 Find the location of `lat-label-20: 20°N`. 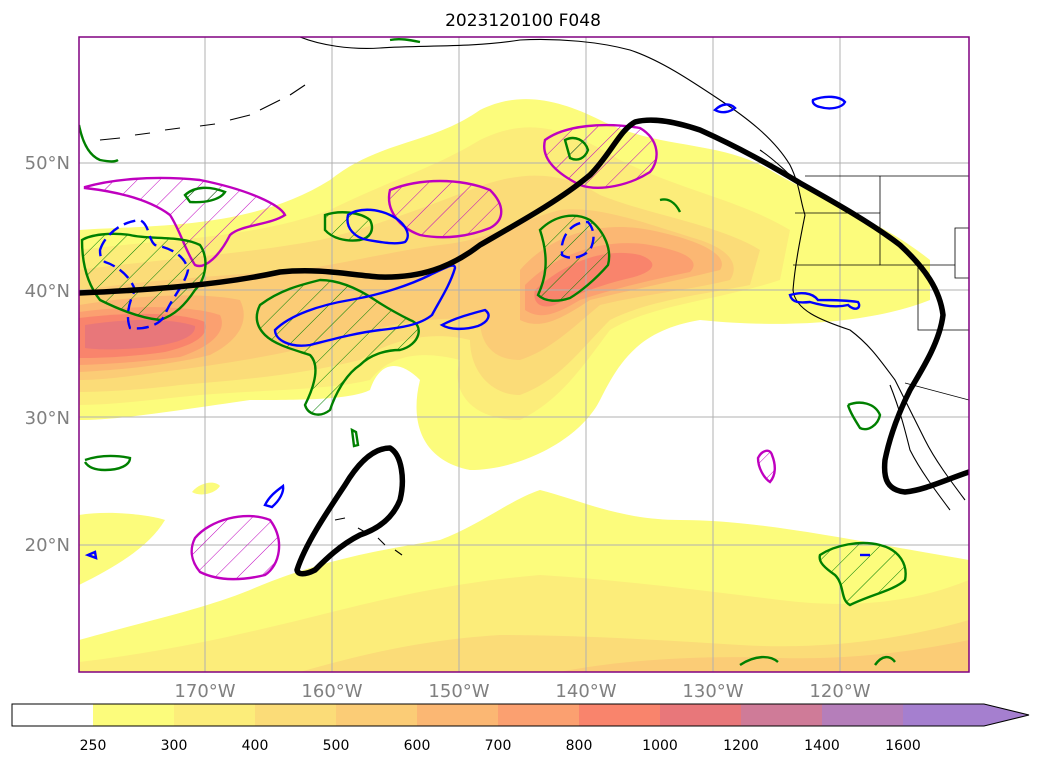

lat-label-20: 20°N is located at coordinates (47, 545).